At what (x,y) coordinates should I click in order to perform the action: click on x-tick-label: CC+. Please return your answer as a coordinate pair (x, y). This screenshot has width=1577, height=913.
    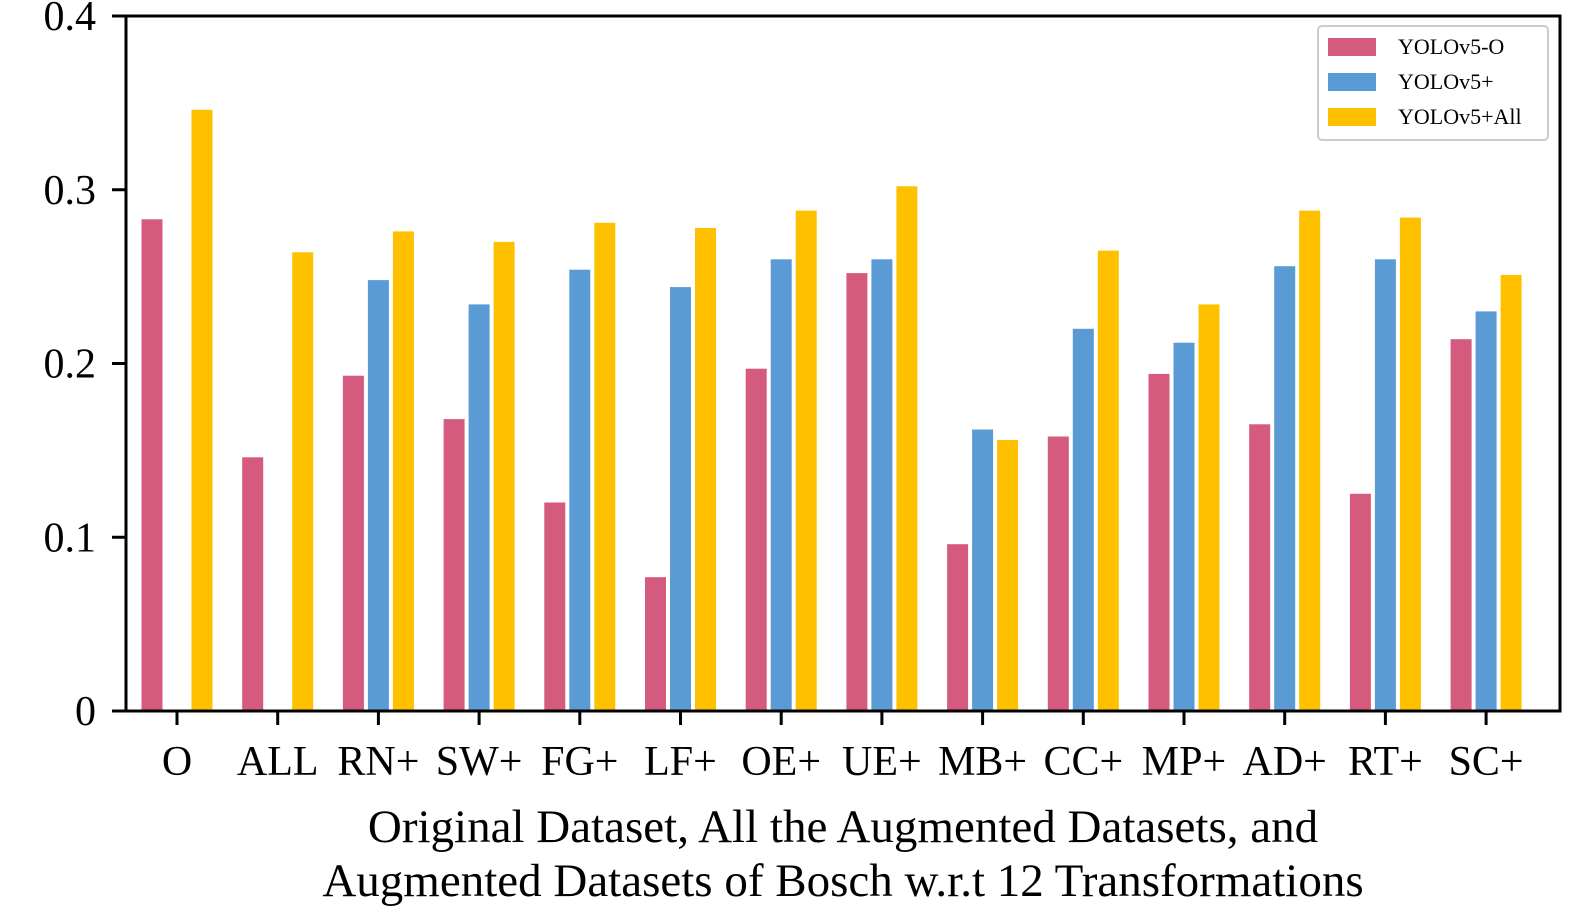
    Looking at the image, I should click on (1083, 762).